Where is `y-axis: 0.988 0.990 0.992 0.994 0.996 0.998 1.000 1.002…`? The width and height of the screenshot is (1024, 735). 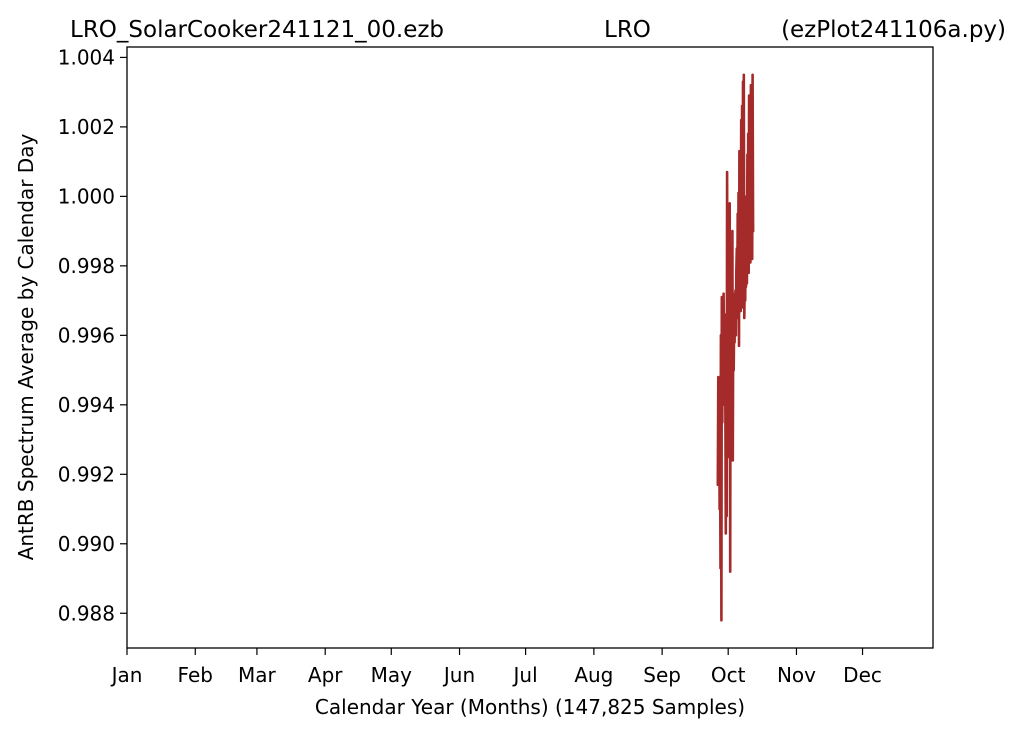
y-axis: 0.988 0.990 0.992 0.994 0.996 0.998 1.000 1.002… is located at coordinates (92, 335).